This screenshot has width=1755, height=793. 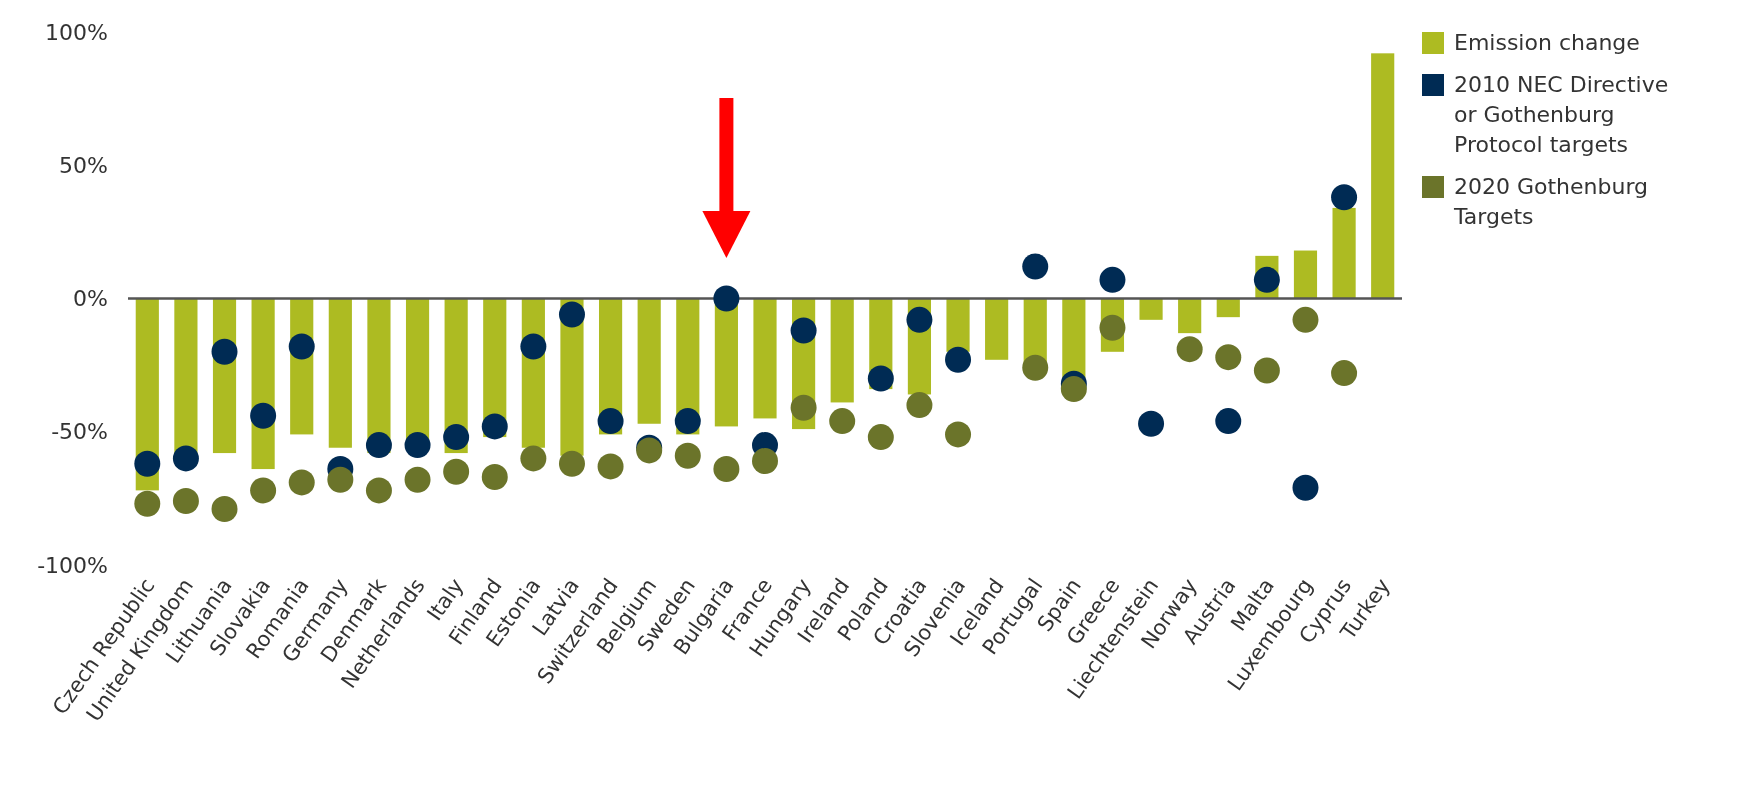 What do you see at coordinates (1561, 114) in the screenshot?
I see `legend-label: 2010 NEC Directive or Gothenburg Protocol targets` at bounding box center [1561, 114].